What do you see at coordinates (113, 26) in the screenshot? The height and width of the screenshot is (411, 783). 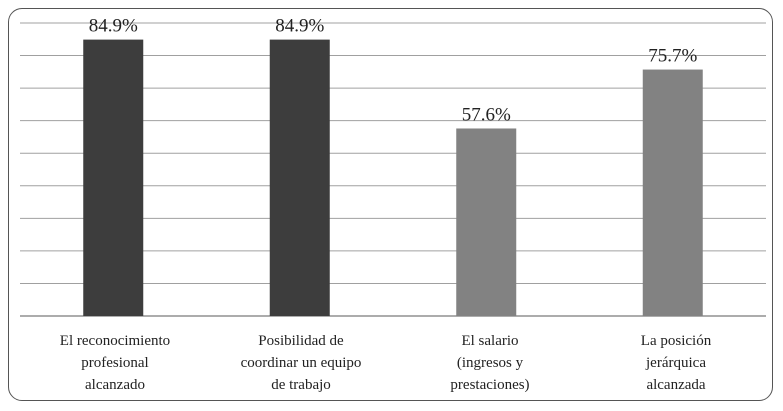 I see `value-label-0: 84.9%` at bounding box center [113, 26].